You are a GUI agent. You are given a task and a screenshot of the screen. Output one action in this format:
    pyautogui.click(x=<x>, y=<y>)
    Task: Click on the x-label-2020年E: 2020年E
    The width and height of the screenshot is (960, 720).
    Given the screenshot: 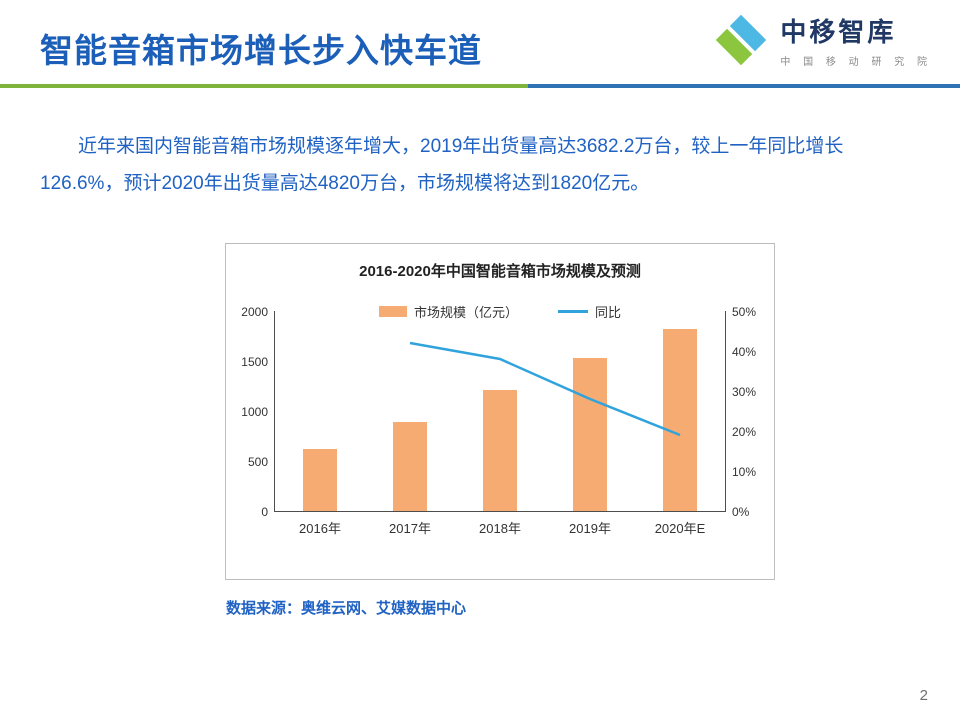 What is the action you would take?
    pyautogui.click(x=680, y=528)
    